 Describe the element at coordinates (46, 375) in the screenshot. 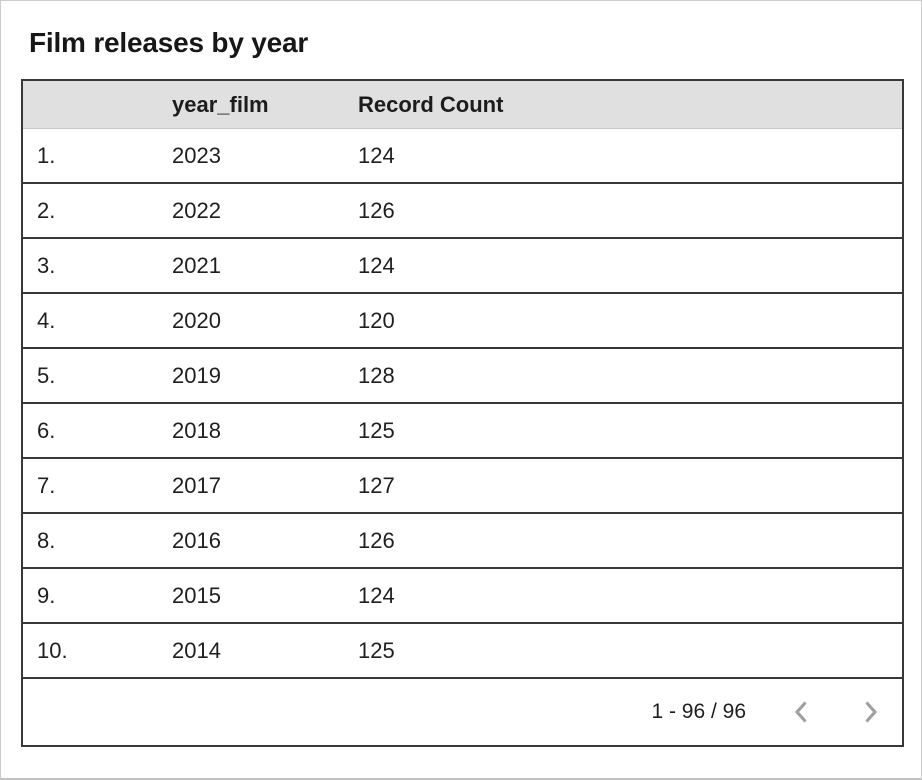

I see `row-number: 5.` at that location.